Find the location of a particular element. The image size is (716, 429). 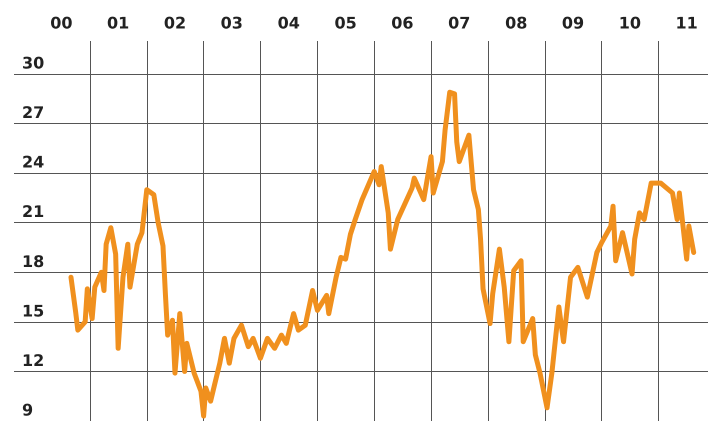

x-tick-label: 01 is located at coordinates (118, 23).